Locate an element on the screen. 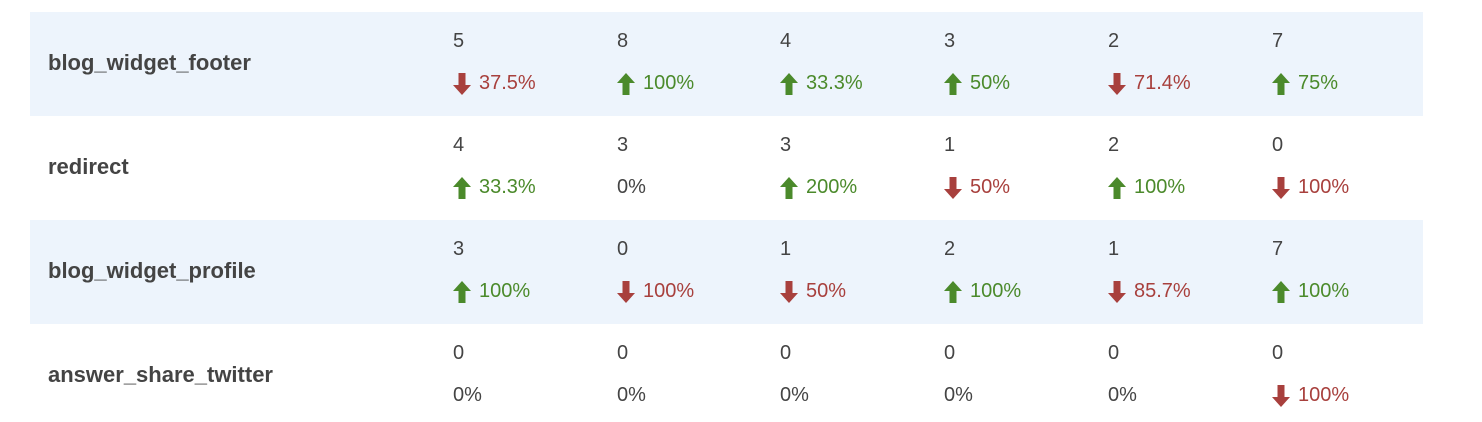 This screenshot has width=1482, height=422. row-label: answer_share_twitter is located at coordinates (160, 374).